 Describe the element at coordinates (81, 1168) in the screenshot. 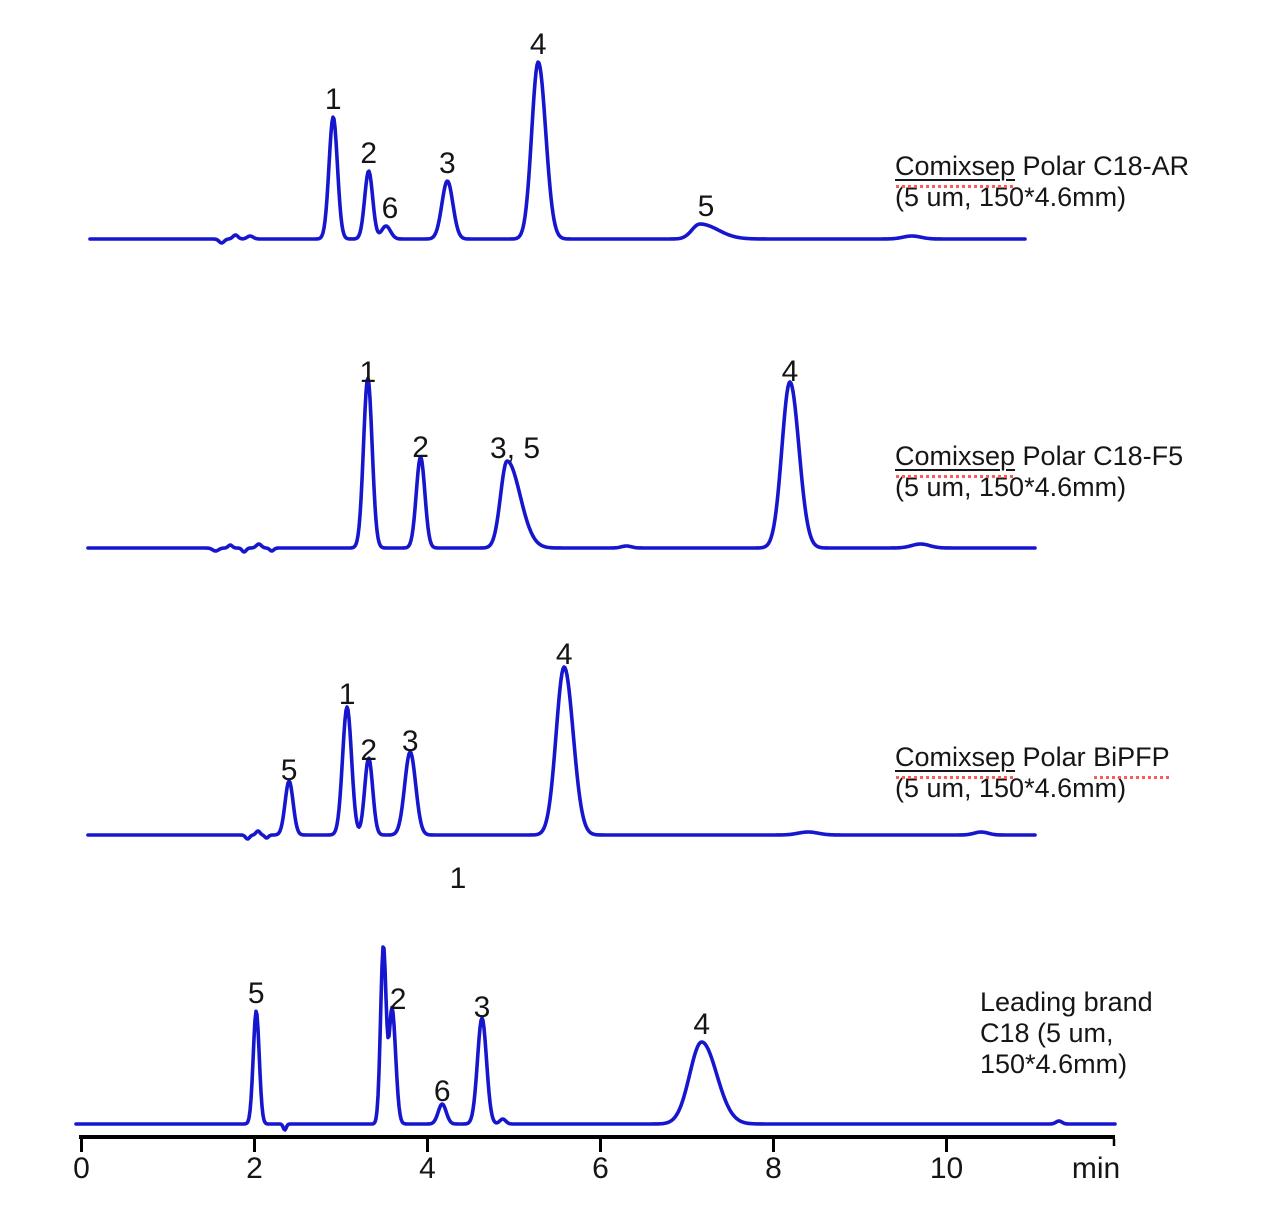

I see `x-axis-tick-label-0: 0` at that location.